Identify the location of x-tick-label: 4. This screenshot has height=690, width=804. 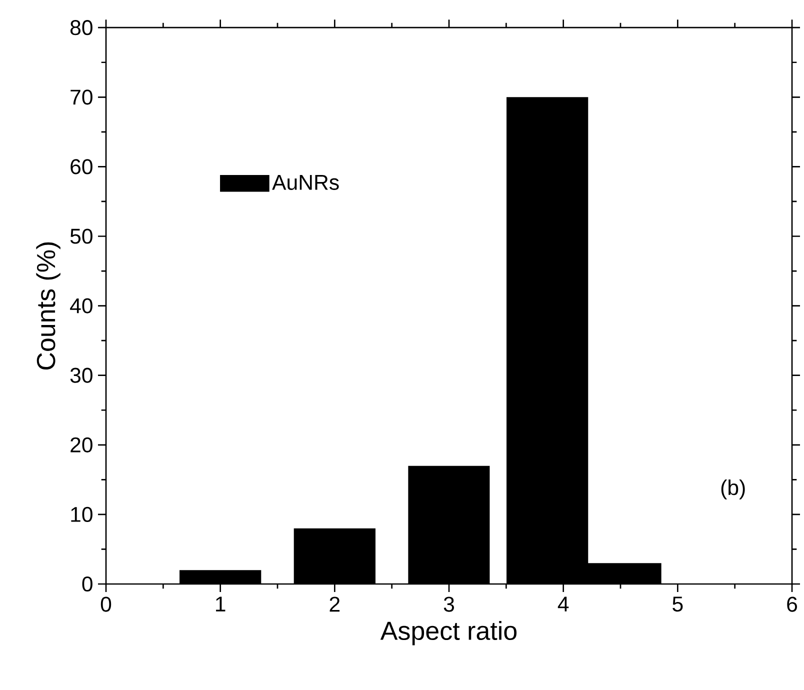
(563, 604).